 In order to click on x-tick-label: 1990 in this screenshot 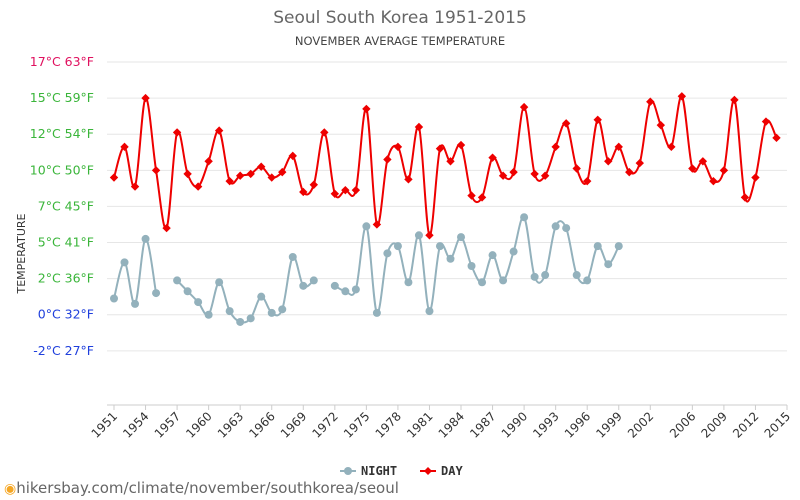, I will do `click(514, 424)`.